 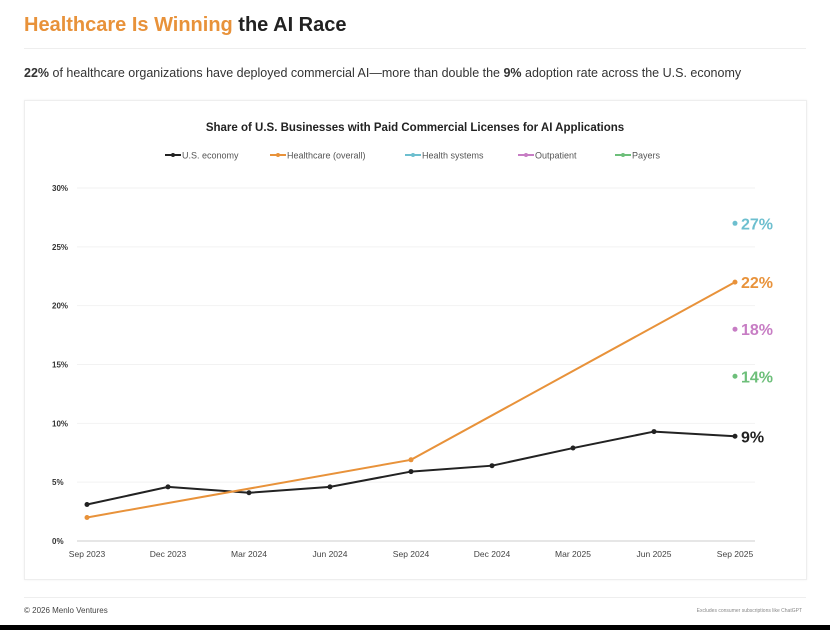 What do you see at coordinates (556, 156) in the screenshot?
I see `legend-label: Outpatient` at bounding box center [556, 156].